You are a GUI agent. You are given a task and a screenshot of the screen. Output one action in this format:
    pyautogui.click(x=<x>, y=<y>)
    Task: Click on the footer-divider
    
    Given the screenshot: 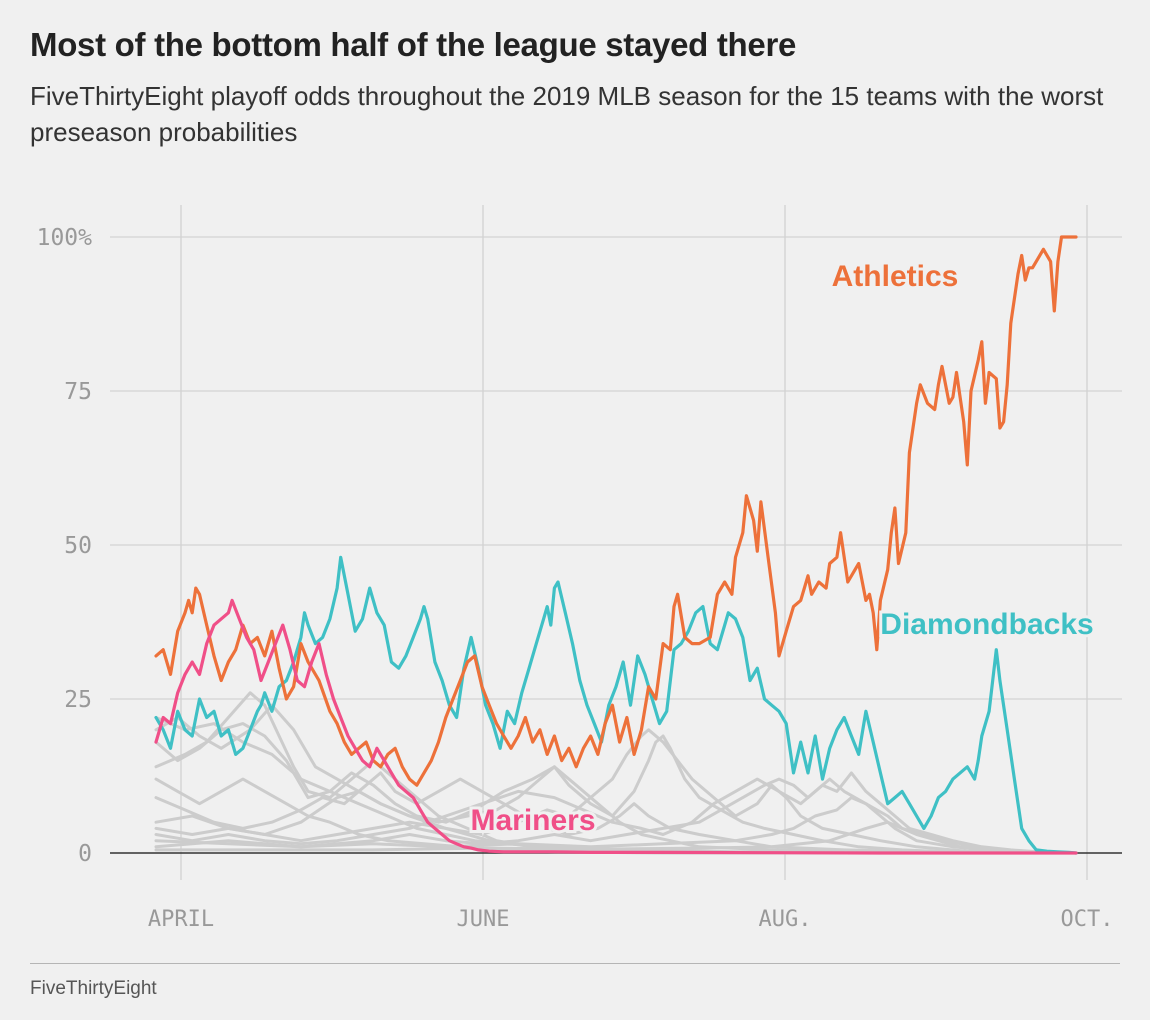 What is the action you would take?
    pyautogui.click(x=575, y=963)
    